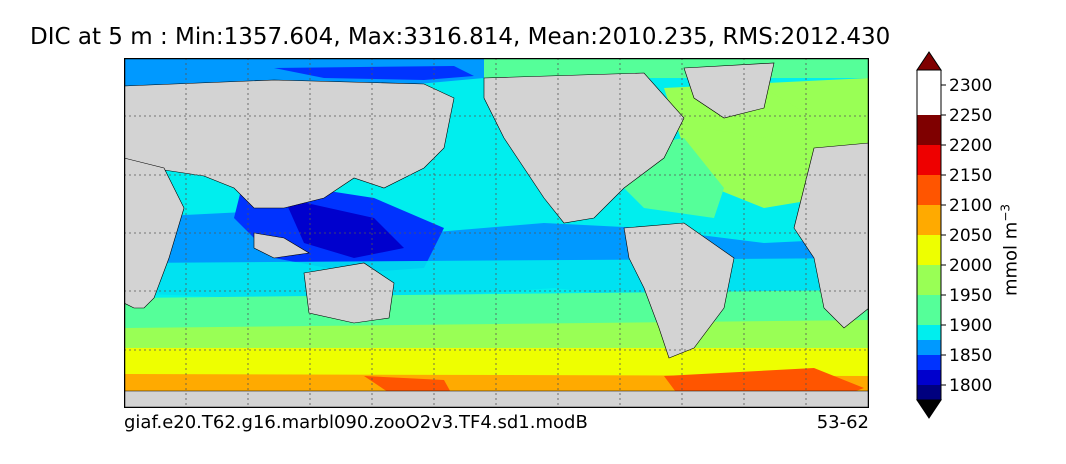  I want to click on colorbar-tick-label: 1900, so click(970, 326).